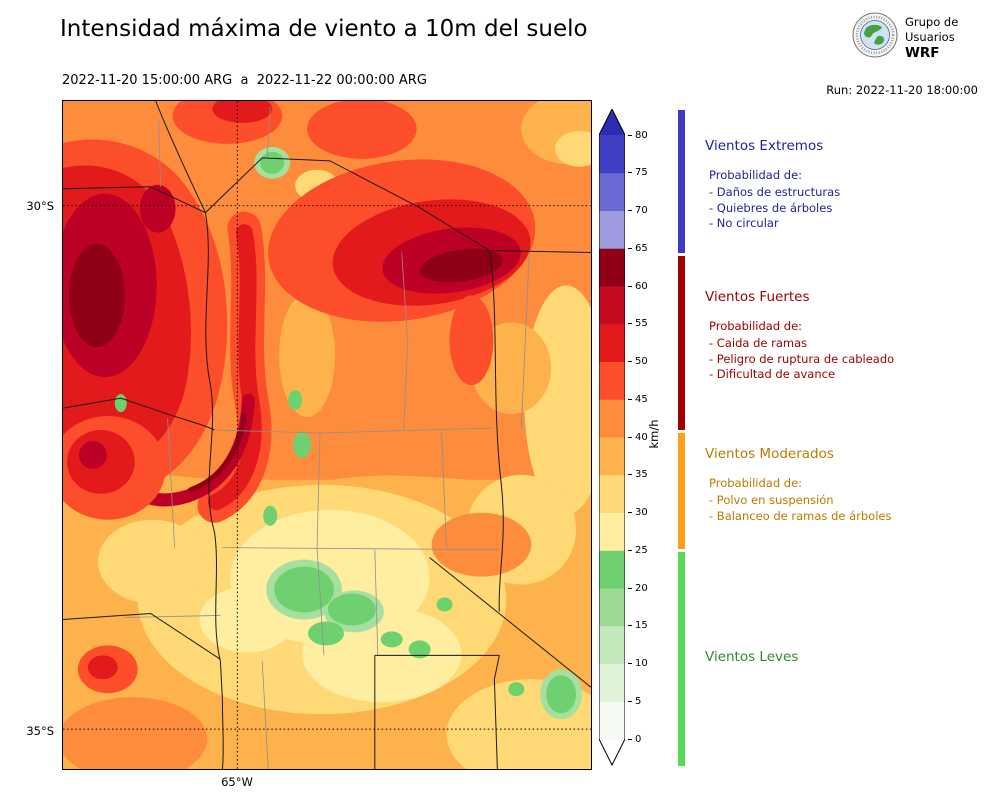 The width and height of the screenshot is (1000, 800). Describe the element at coordinates (764, 146) in the screenshot. I see `legend-title-extremos: Vientos Extremos` at that location.